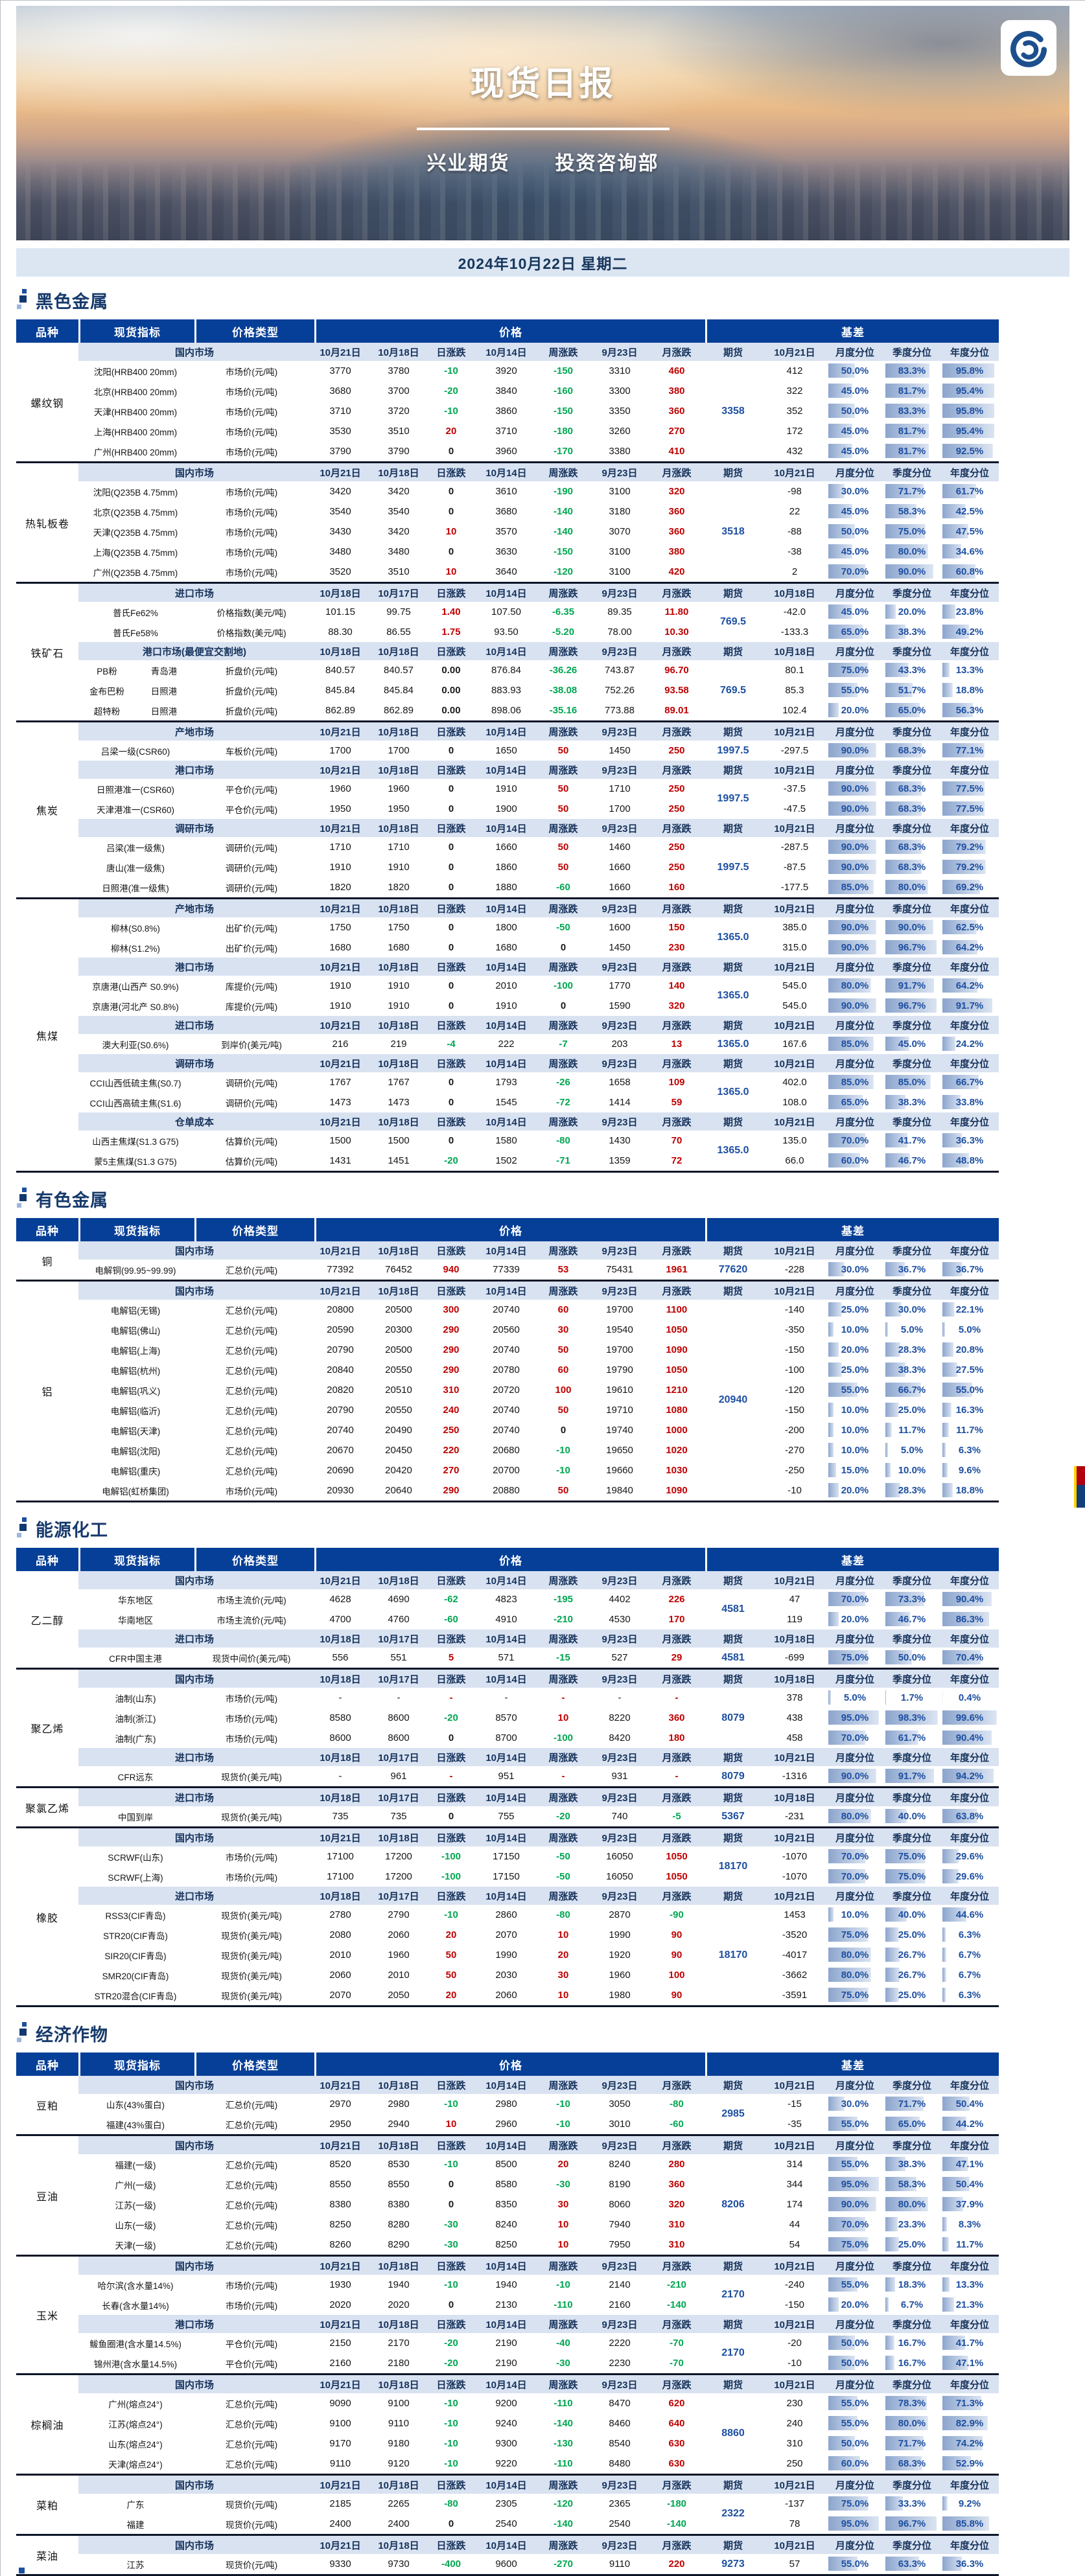 This screenshot has width=1085, height=2576. What do you see at coordinates (854, 1121) in the screenshot?
I see `monthly-pct-header: 月度分位` at bounding box center [854, 1121].